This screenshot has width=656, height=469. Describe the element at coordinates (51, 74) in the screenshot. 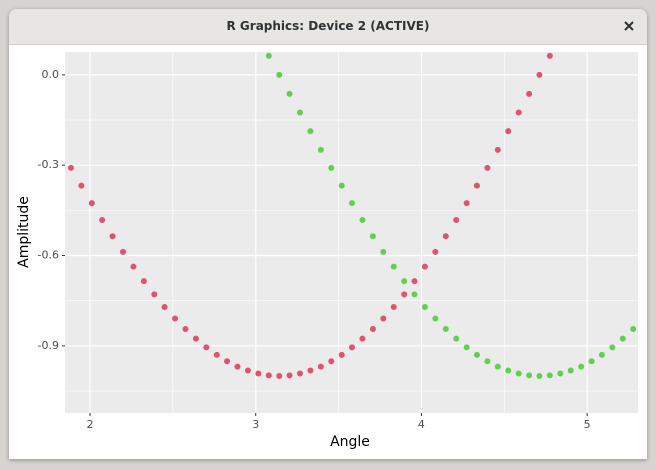

I see `y-tick-label: 0.0` at that location.